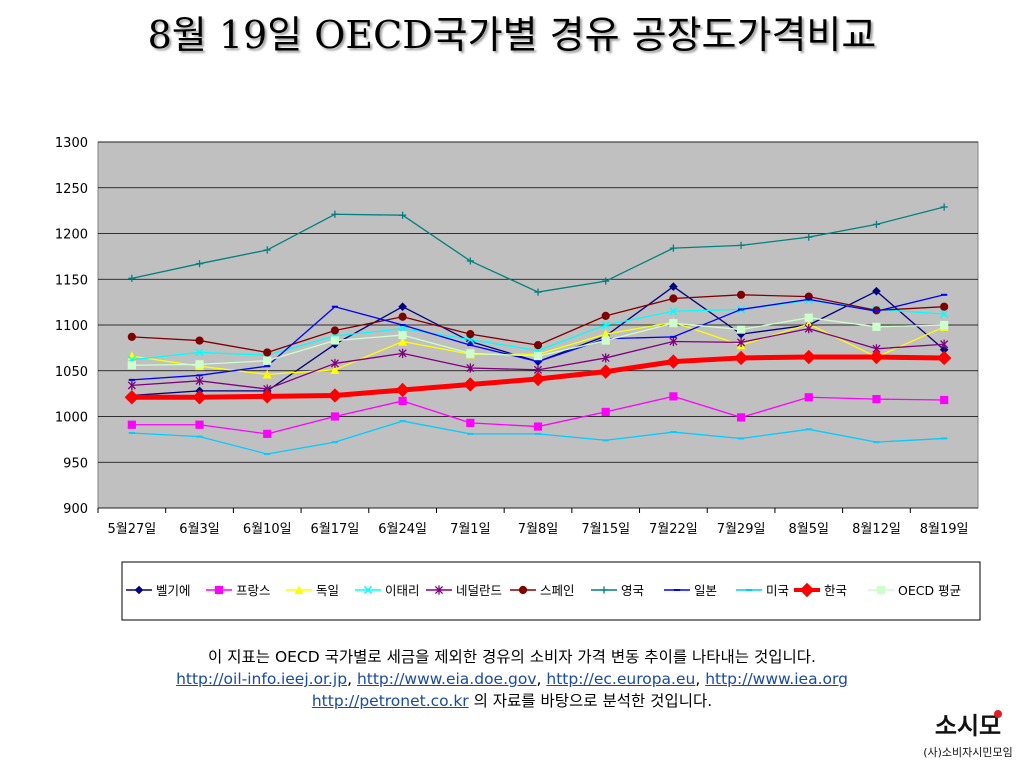 Image resolution: width=1024 pixels, height=768 pixels. Describe the element at coordinates (605, 529) in the screenshot. I see `x-tick-label: 7월15일` at that location.